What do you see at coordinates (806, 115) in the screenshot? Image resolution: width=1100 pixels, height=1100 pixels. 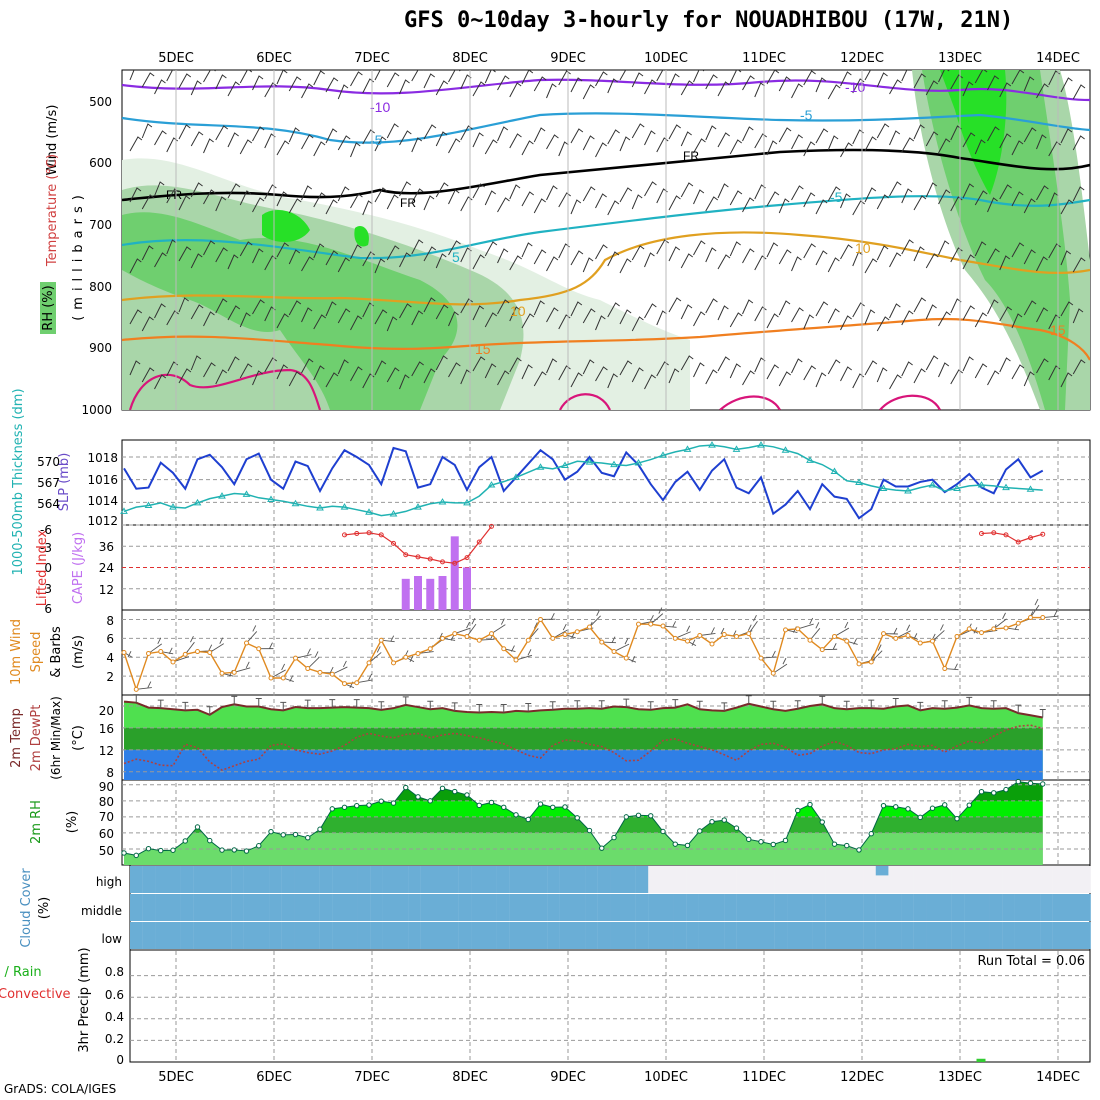 I see `contour-label: -5` at bounding box center [806, 115].